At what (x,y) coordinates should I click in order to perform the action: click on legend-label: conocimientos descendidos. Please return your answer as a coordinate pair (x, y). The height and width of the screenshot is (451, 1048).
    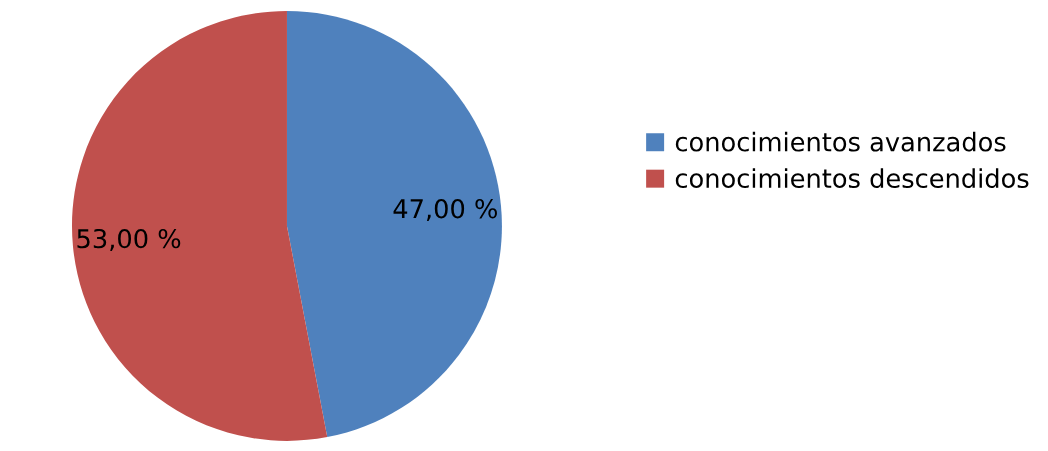
    Looking at the image, I should click on (852, 178).